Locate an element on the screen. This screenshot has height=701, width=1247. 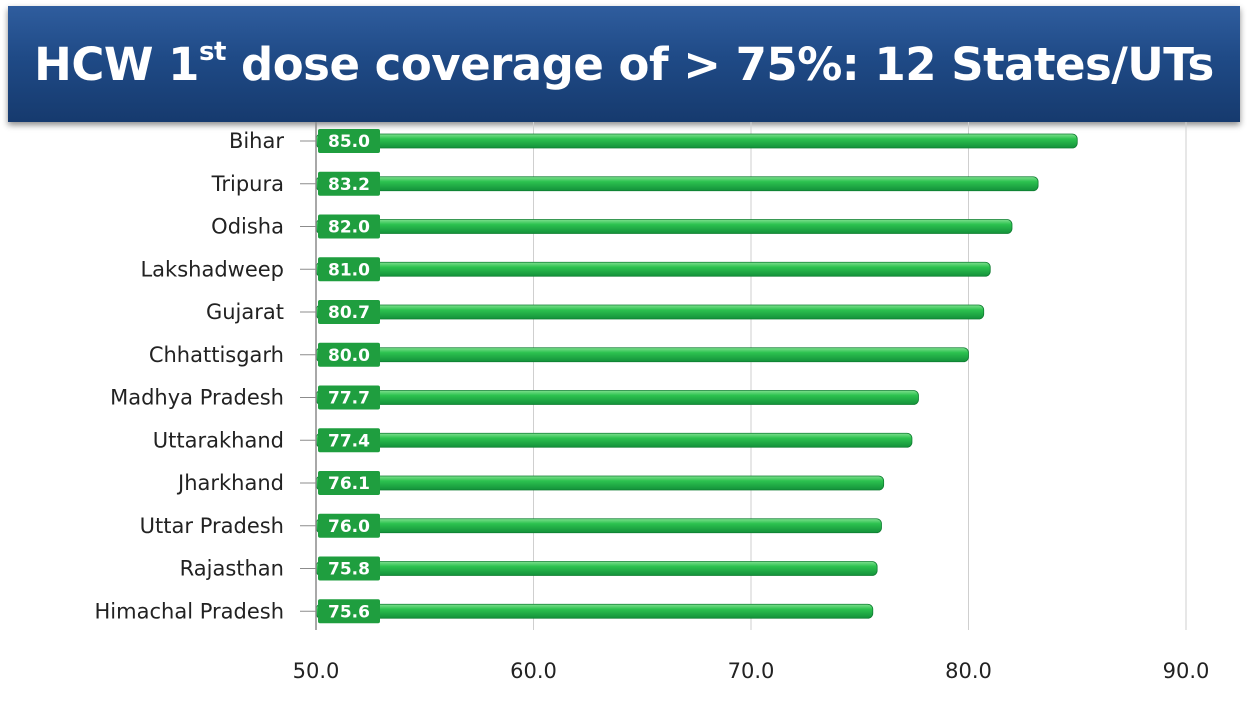
data-label: 81.0 is located at coordinates (349, 270).